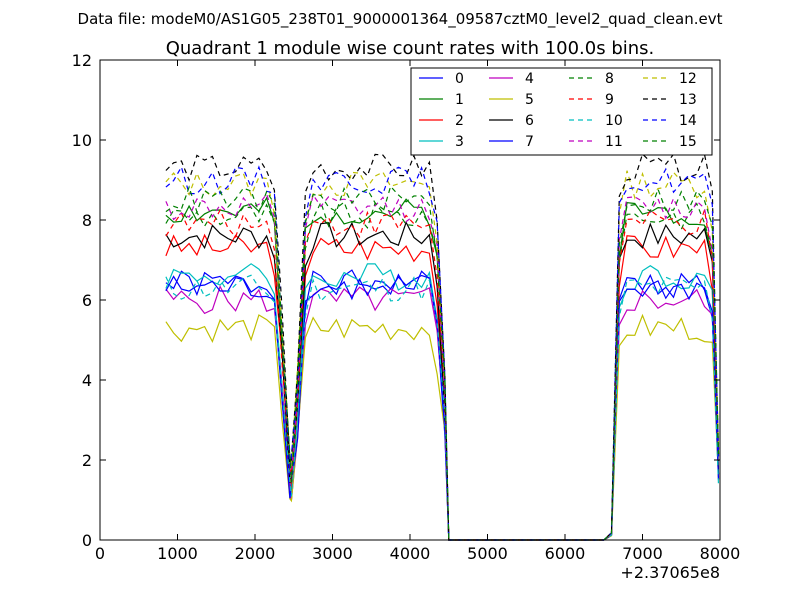 Image resolution: width=800 pixels, height=600 pixels. What do you see at coordinates (459, 121) in the screenshot?
I see `legend-label-2: 2` at bounding box center [459, 121].